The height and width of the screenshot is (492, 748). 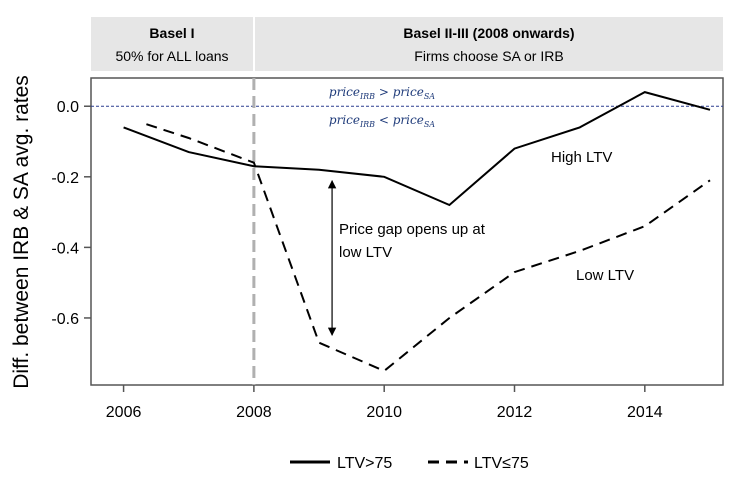 I want to click on y-tick-label: -0.2, so click(x=65, y=178).